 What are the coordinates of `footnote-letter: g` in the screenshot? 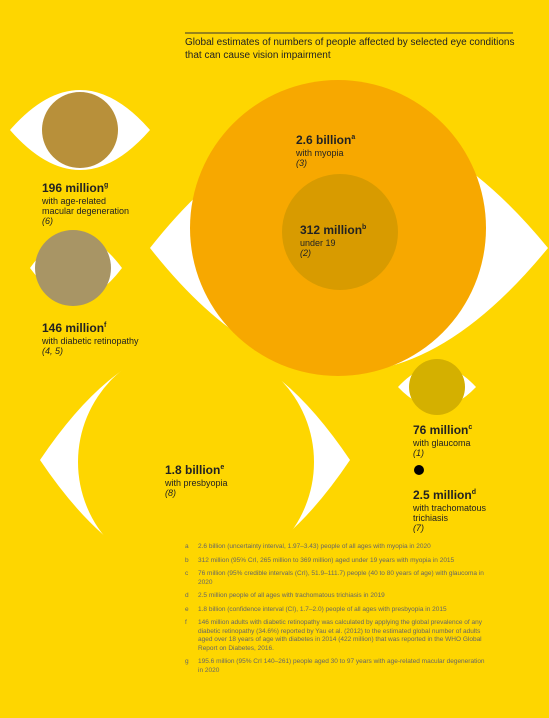 It's located at (187, 661).